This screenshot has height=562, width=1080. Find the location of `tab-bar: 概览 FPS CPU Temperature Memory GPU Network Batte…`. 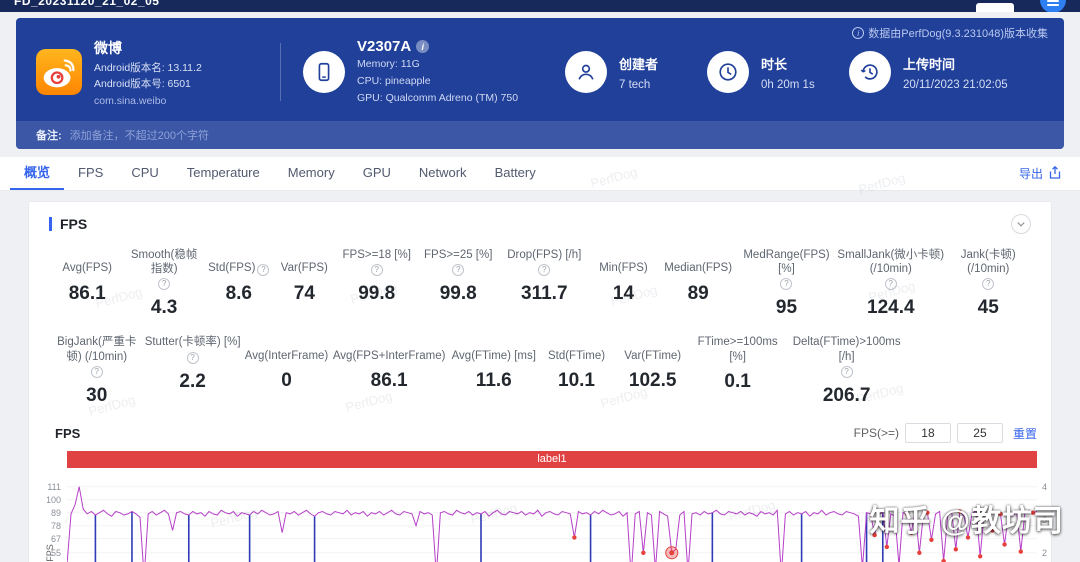

tab-bar: 概览 FPS CPU Temperature Memory GPU Network Batte… is located at coordinates (540, 173).